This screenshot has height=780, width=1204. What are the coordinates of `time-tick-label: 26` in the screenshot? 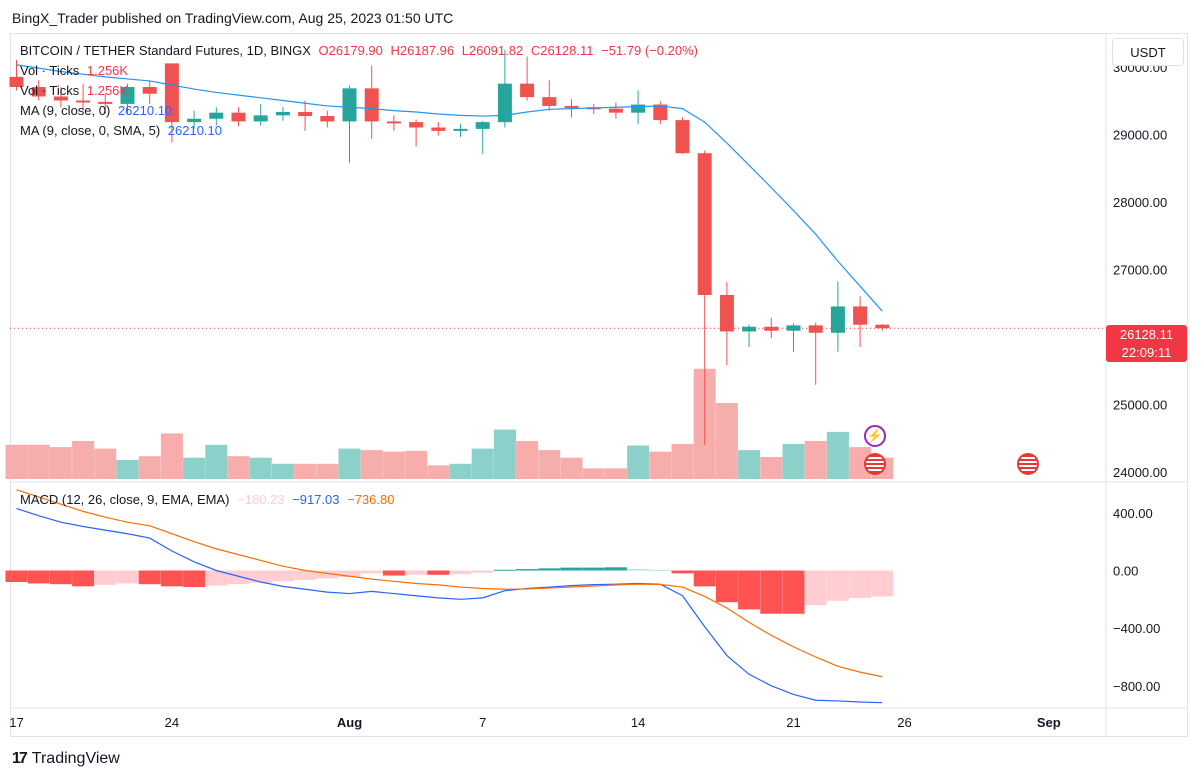 It's located at (904, 722).